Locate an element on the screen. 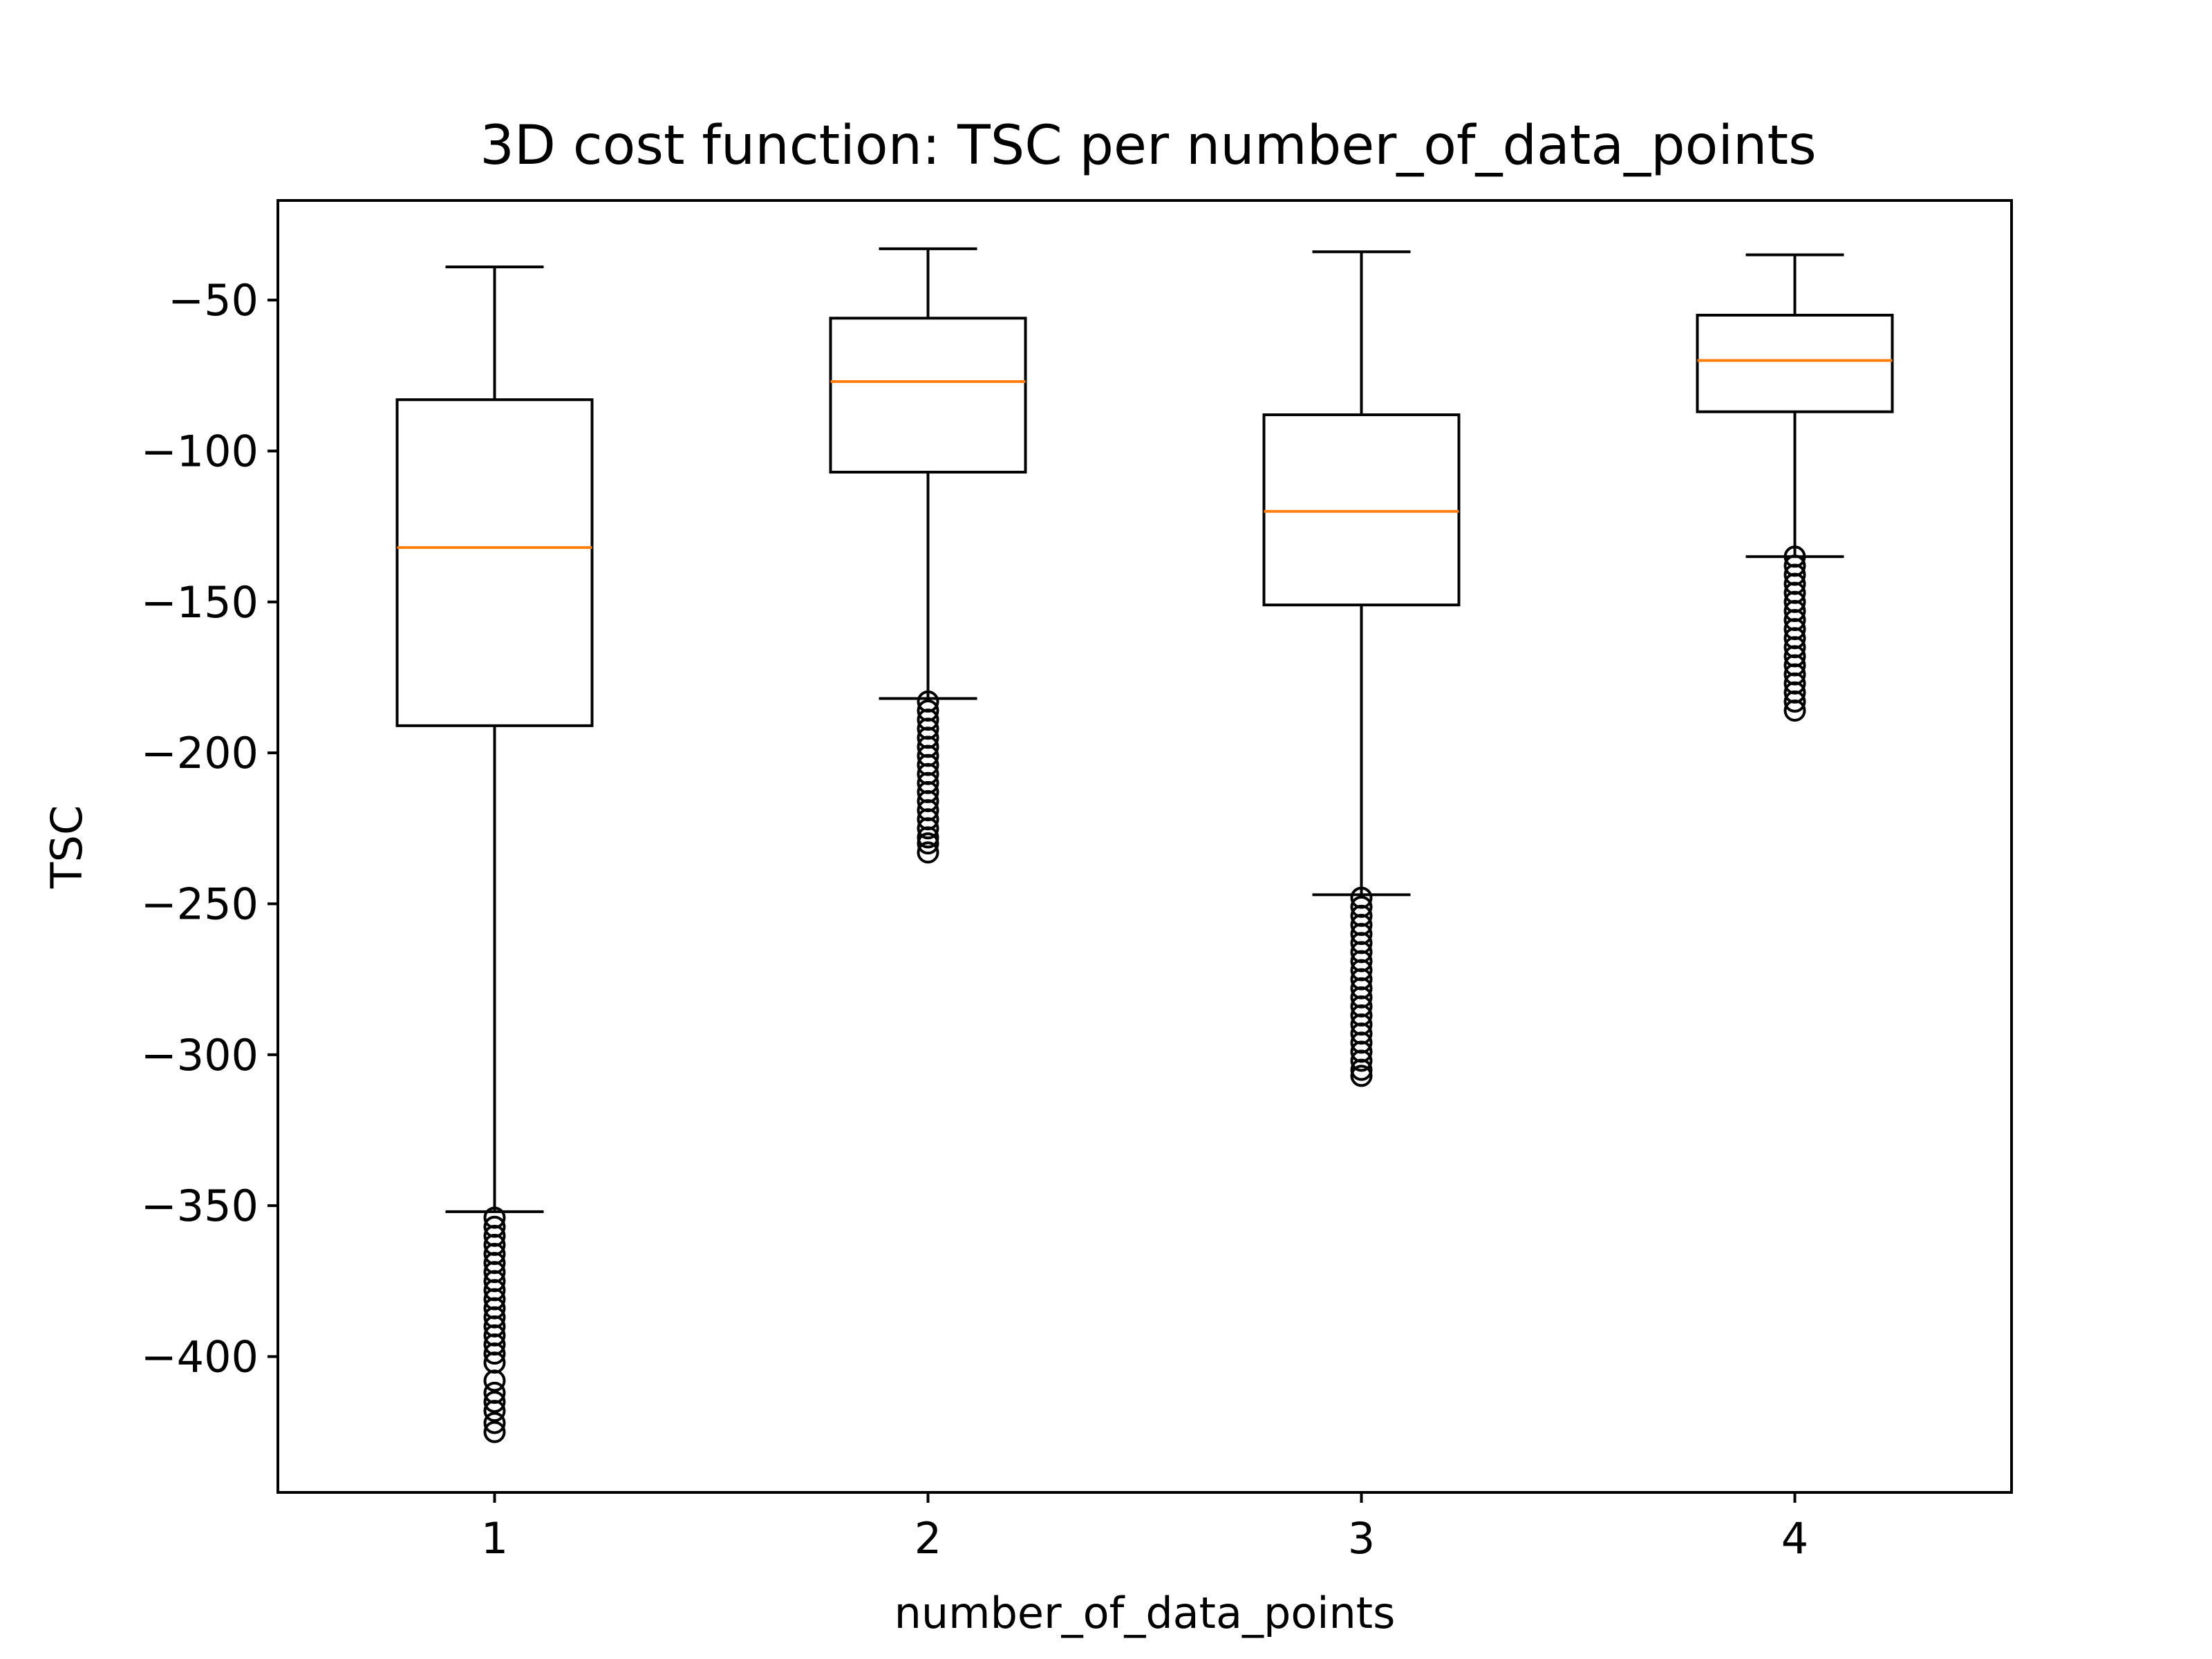  x-tick-label: 2 is located at coordinates (928, 1539).